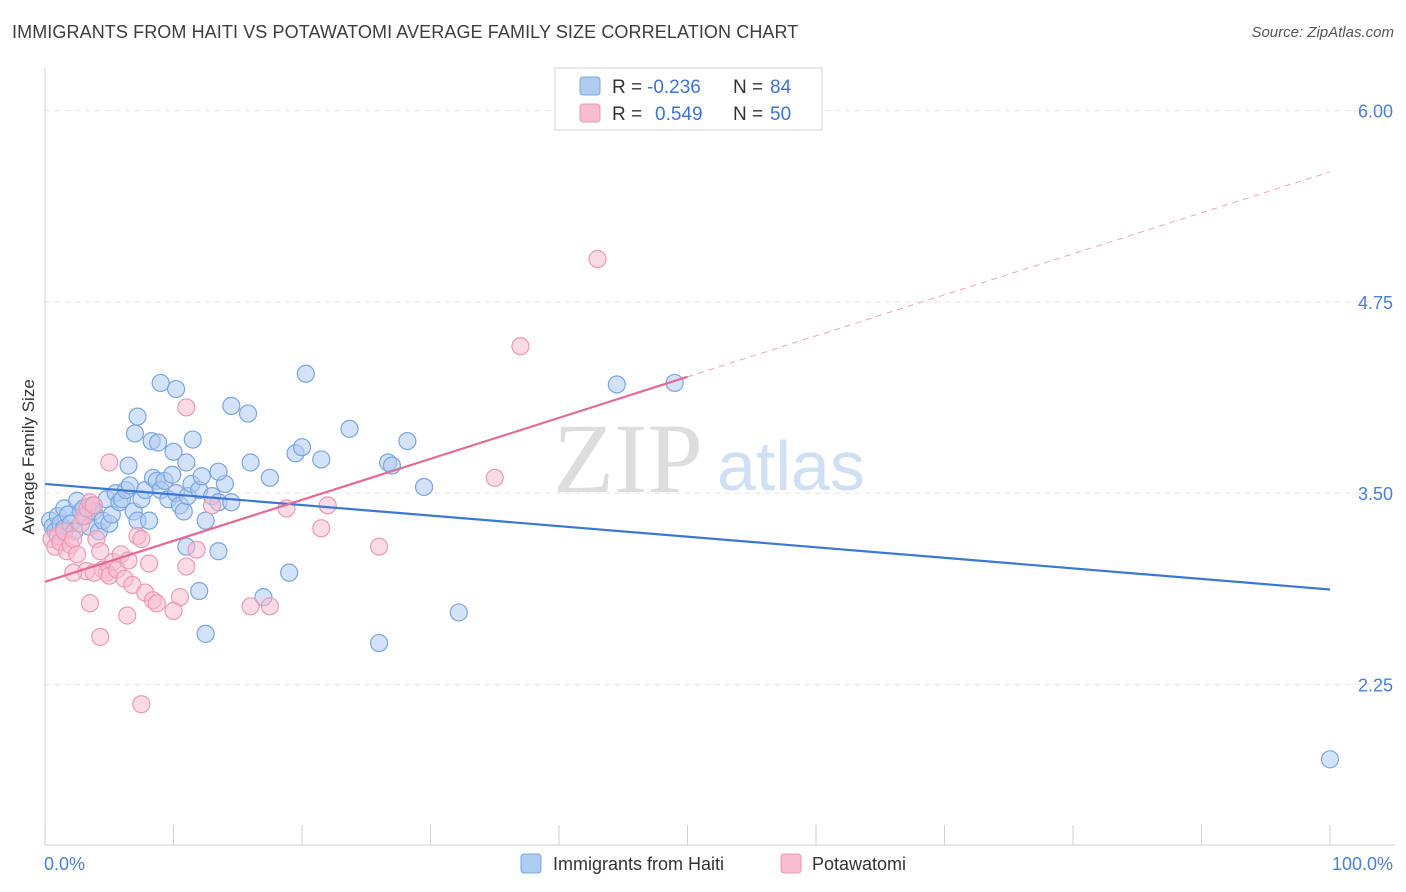  I want to click on legend-n-value-haiti: 84, so click(781, 87).